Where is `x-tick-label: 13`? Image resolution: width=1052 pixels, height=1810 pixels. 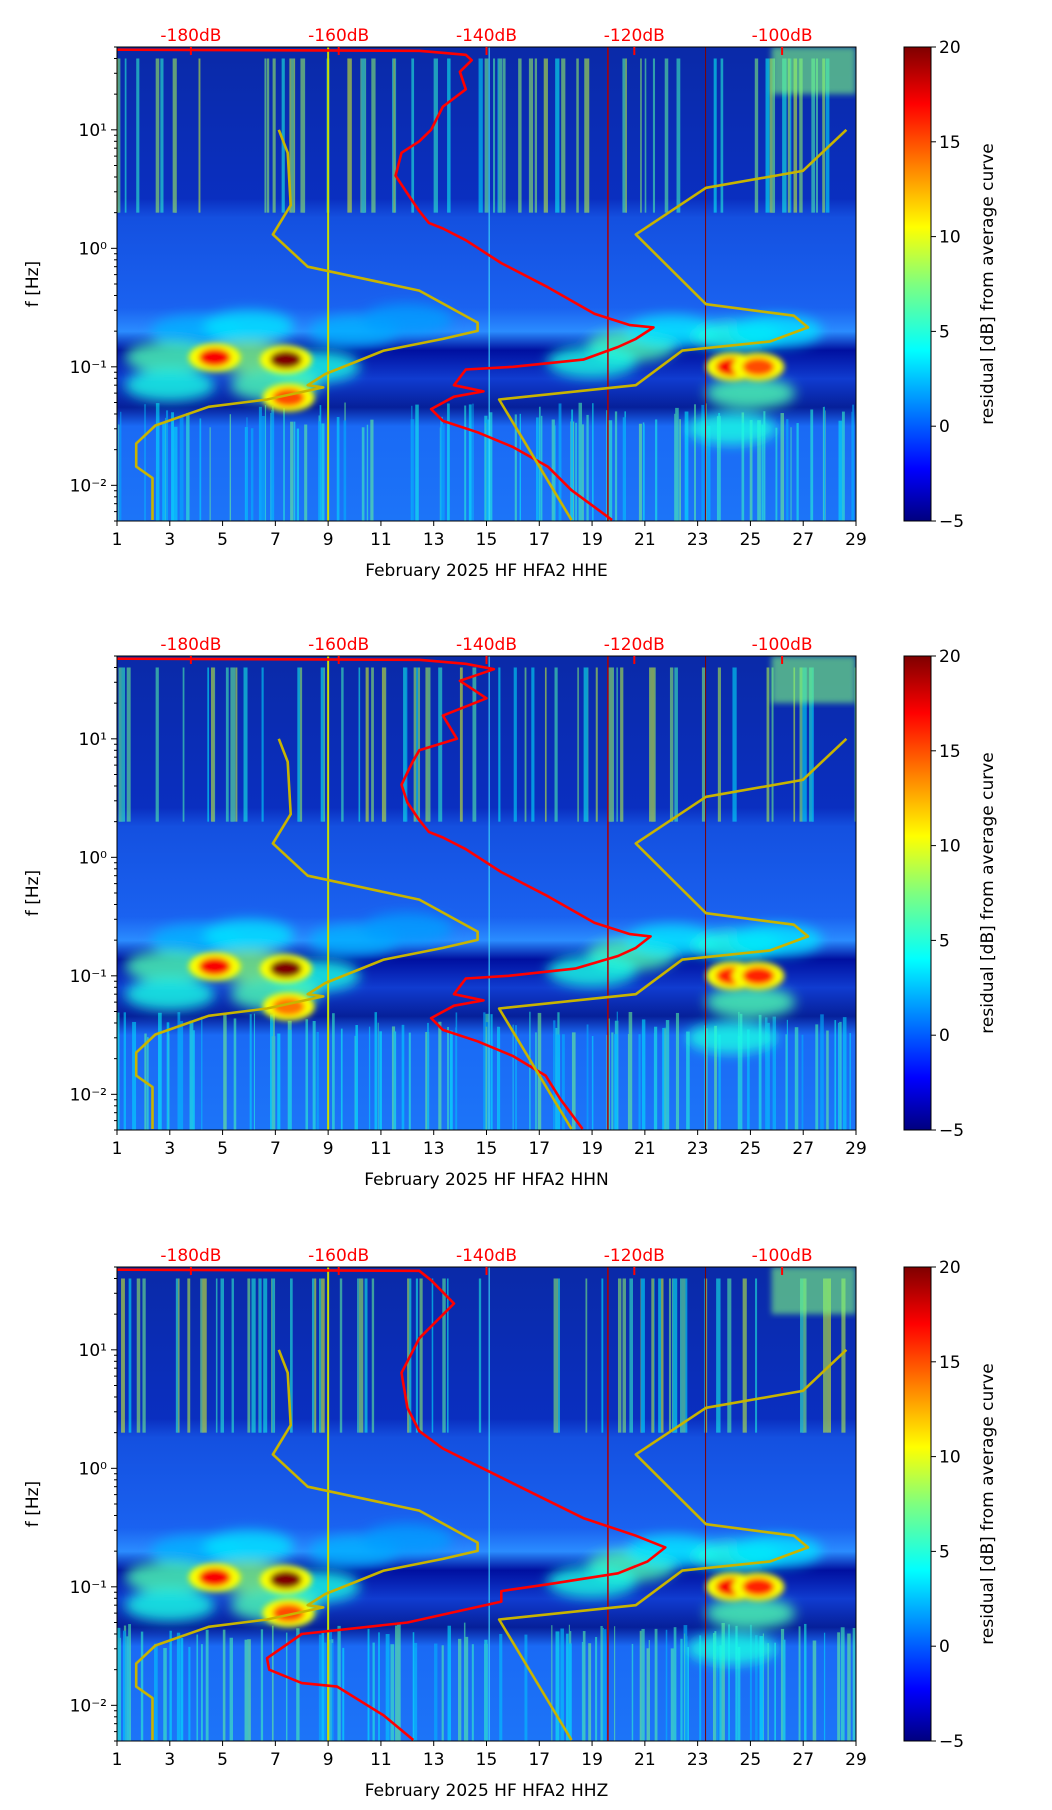 x-tick-label: 13 is located at coordinates (434, 1149).